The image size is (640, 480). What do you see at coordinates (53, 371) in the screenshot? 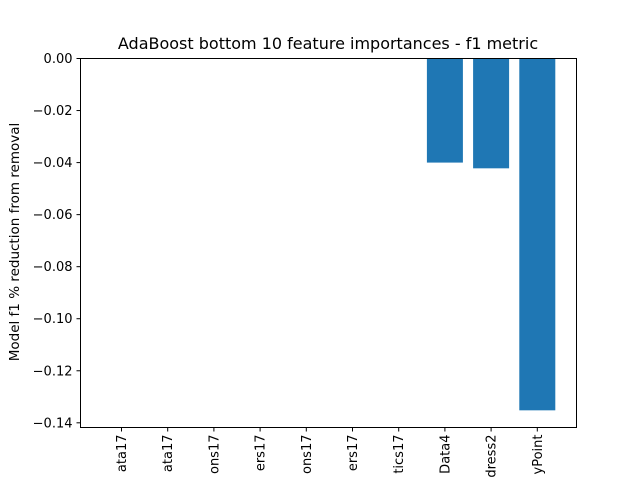
I see `y-tick-label: −0.12` at bounding box center [53, 371].